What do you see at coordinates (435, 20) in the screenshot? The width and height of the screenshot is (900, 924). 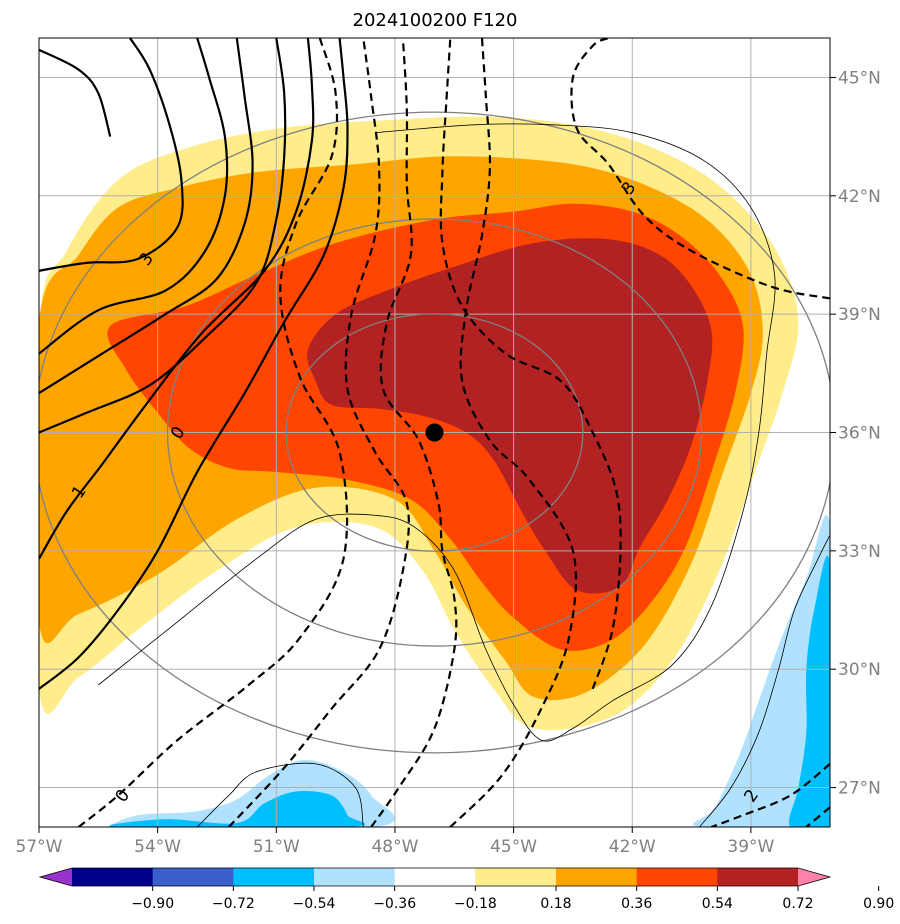 I see `chart-title: 2024100200 F120` at bounding box center [435, 20].